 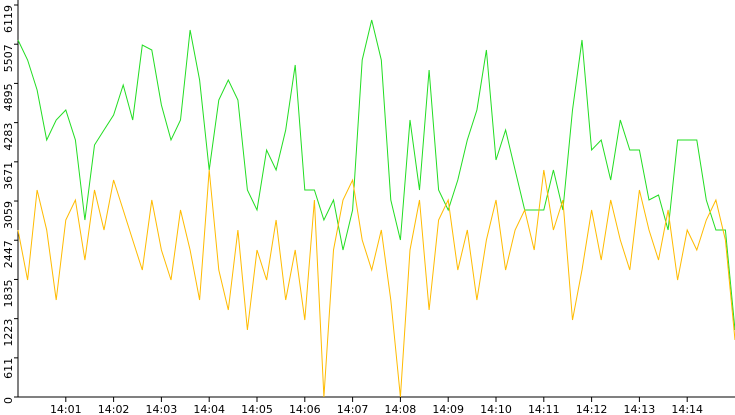 I want to click on y-tick-label: 5507, so click(x=8, y=58).